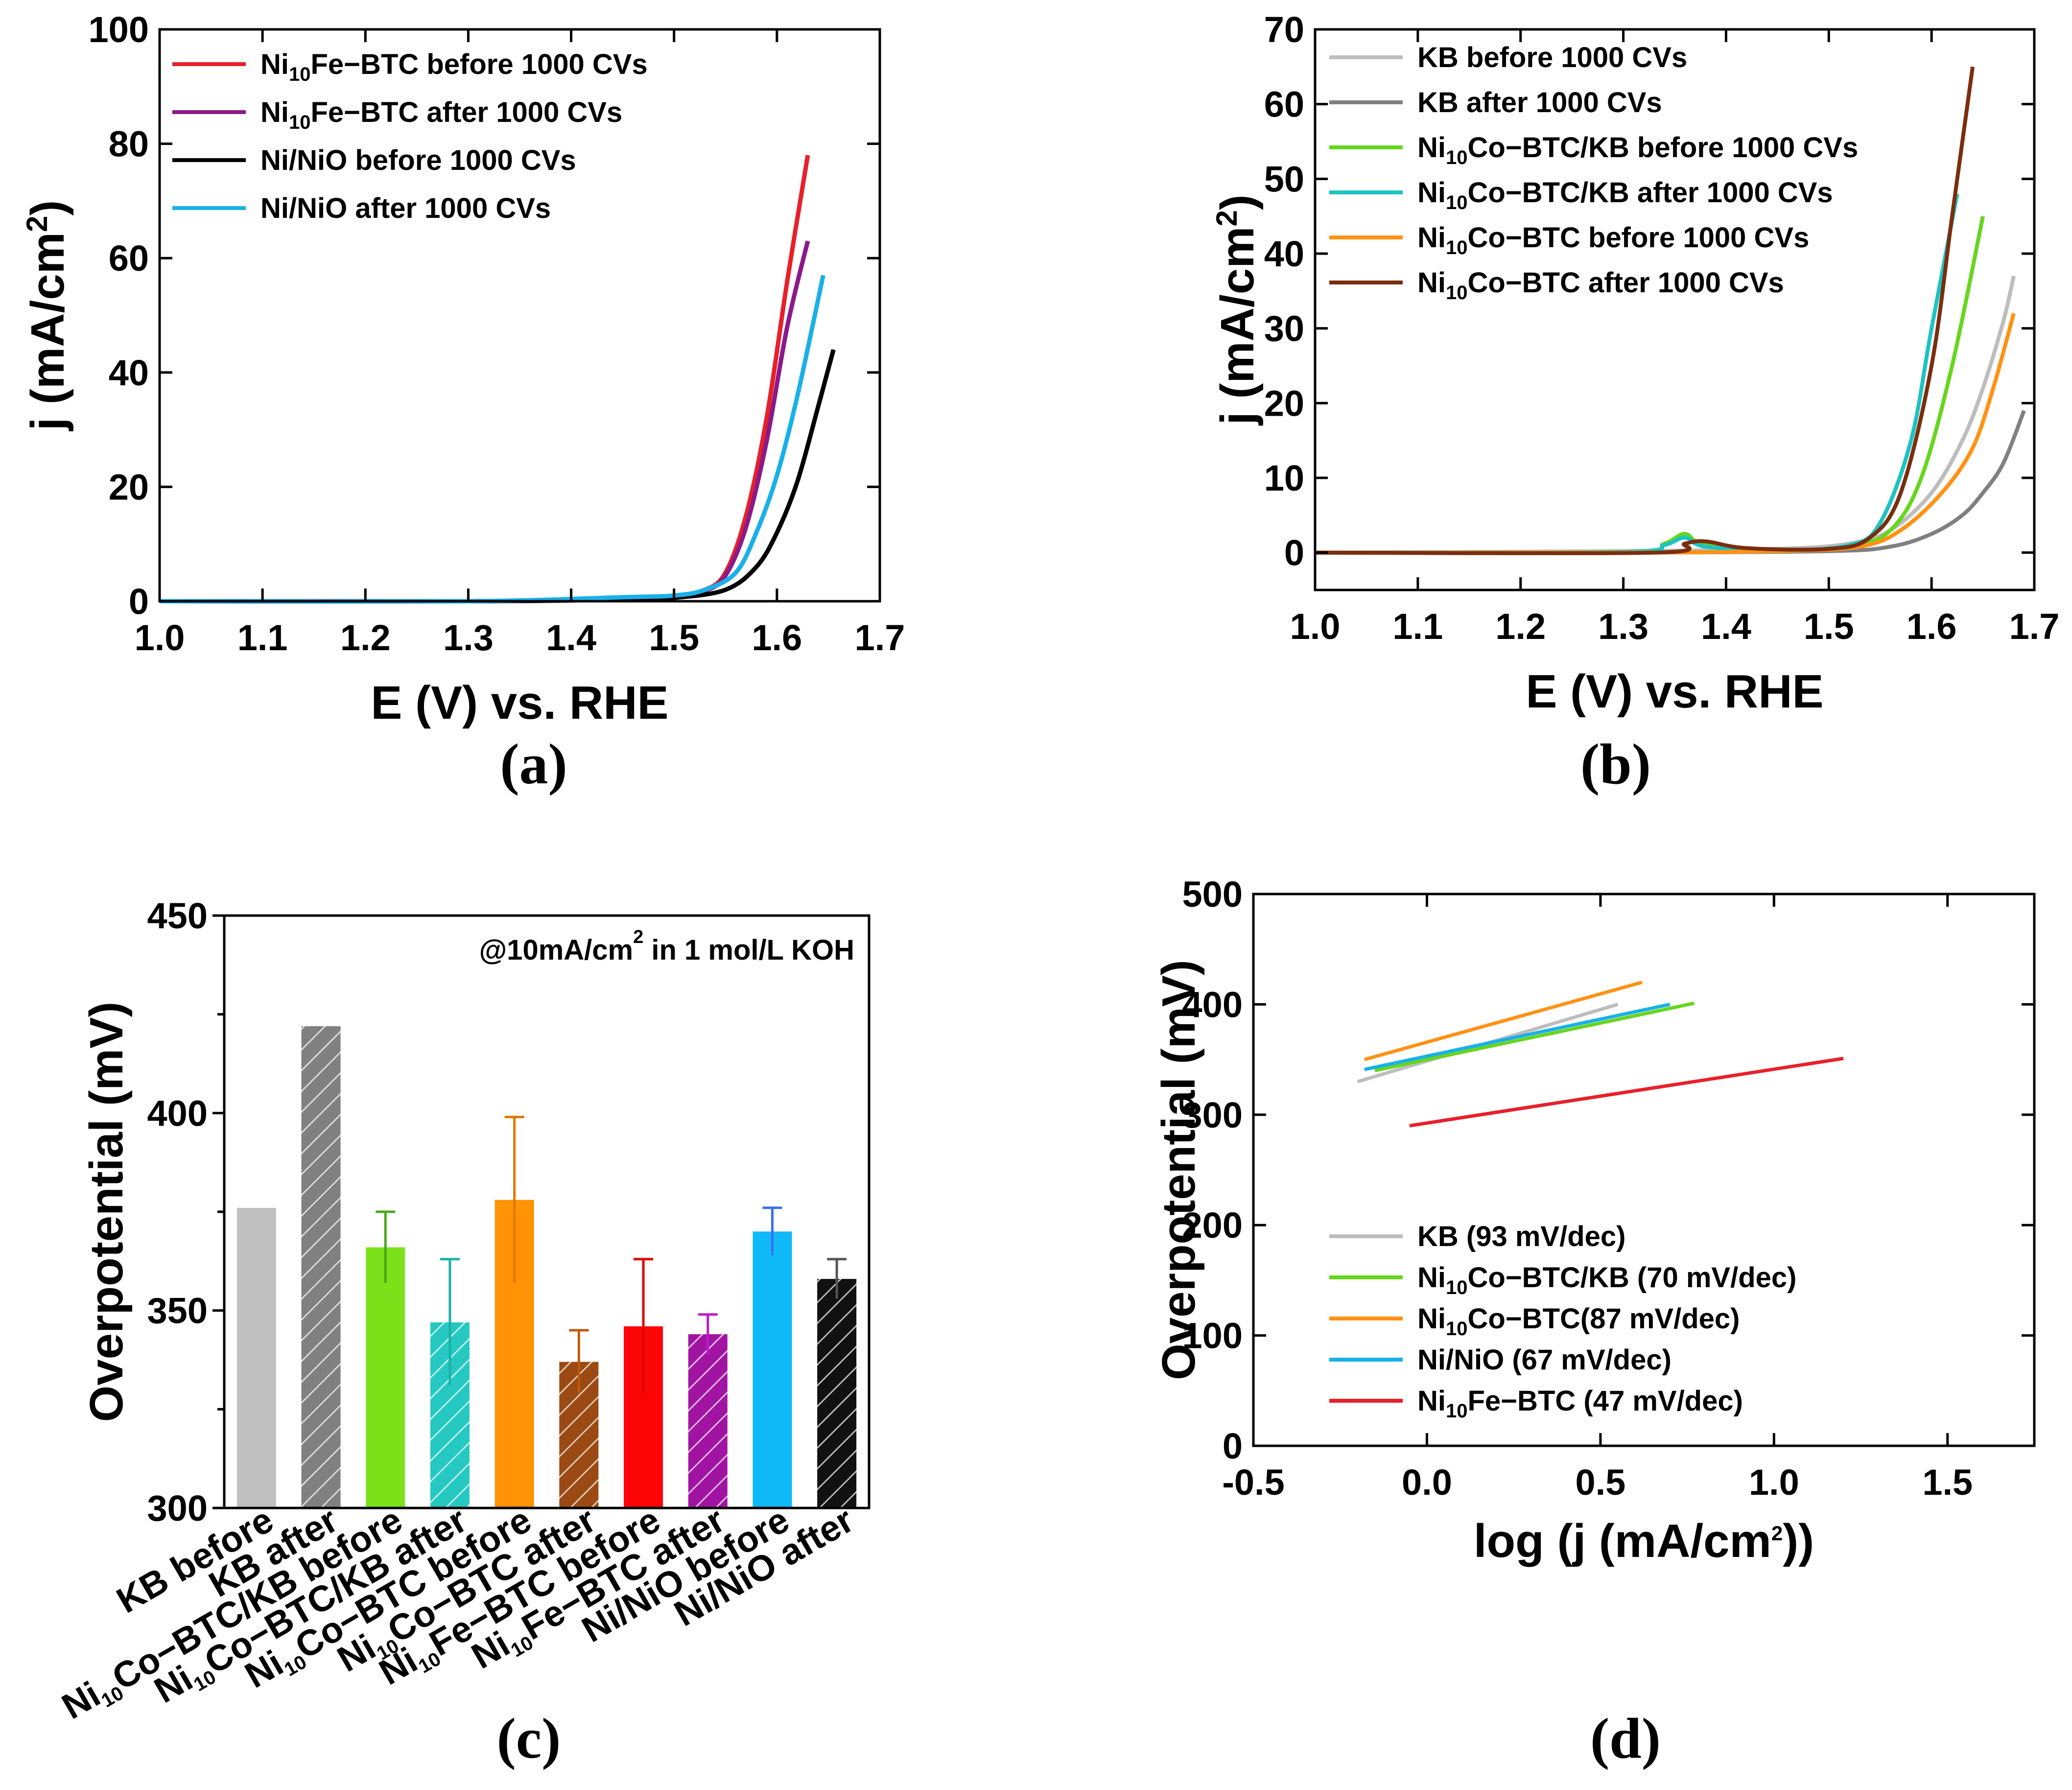 The width and height of the screenshot is (2072, 1790). What do you see at coordinates (441, 114) in the screenshot?
I see `legend-label: Ni10Fe−BTC after 1000 CVs` at bounding box center [441, 114].